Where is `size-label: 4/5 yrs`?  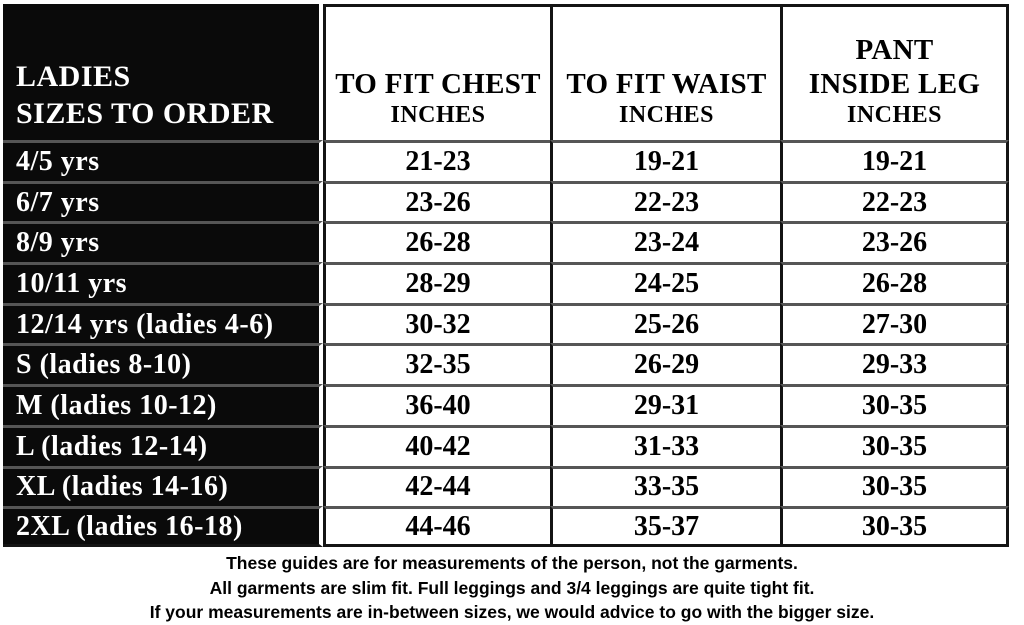
size-label: 4/5 yrs is located at coordinates (58, 161).